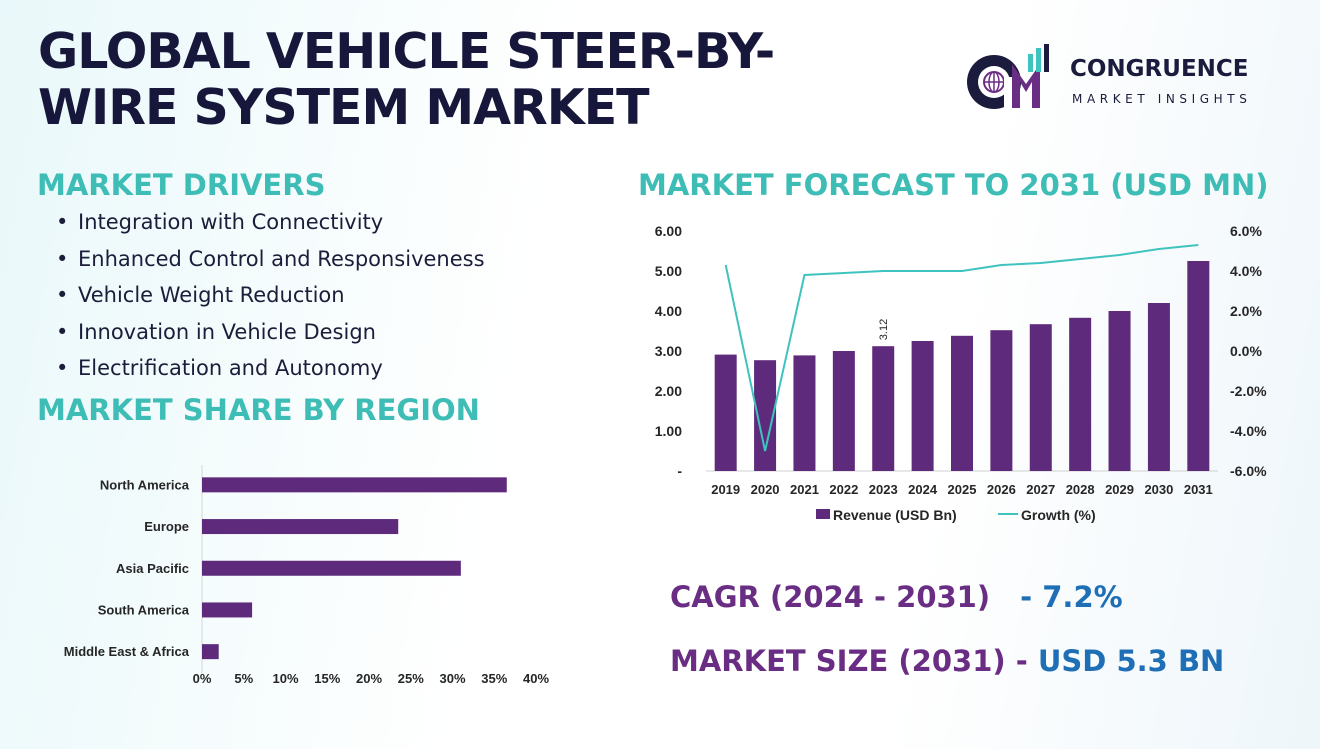 The width and height of the screenshot is (1320, 749). Describe the element at coordinates (830, 597) in the screenshot. I see `cagr-label: CAGR (2024 - 2031)` at that location.